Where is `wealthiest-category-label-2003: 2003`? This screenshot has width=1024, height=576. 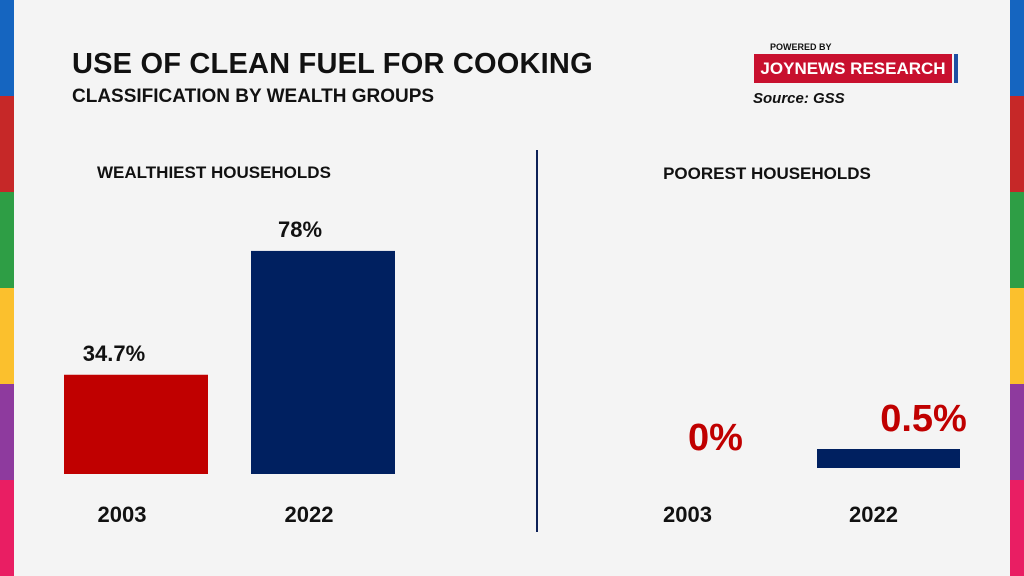
wealthiest-category-label-2003: 2003 is located at coordinates (122, 514).